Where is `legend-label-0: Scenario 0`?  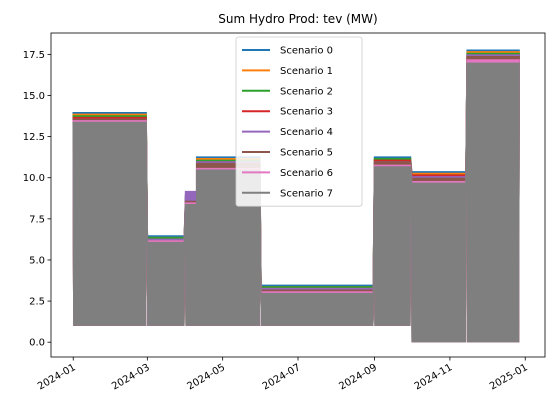 legend-label-0: Scenario 0 is located at coordinates (306, 51).